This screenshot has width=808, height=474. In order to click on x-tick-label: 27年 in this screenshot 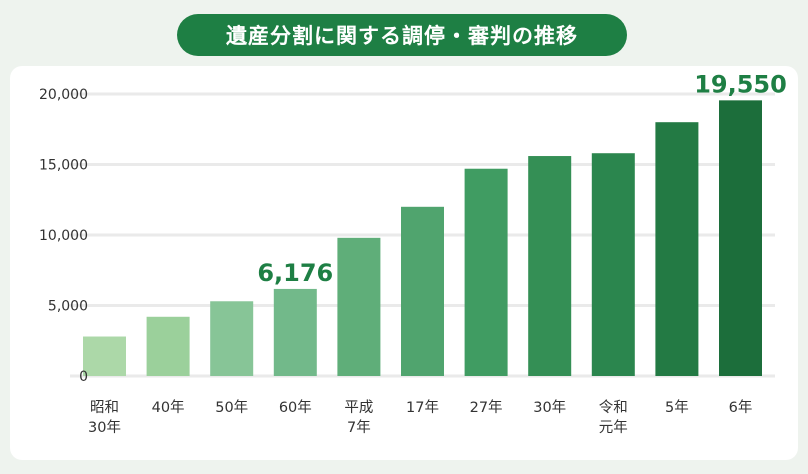, I will do `click(486, 407)`.